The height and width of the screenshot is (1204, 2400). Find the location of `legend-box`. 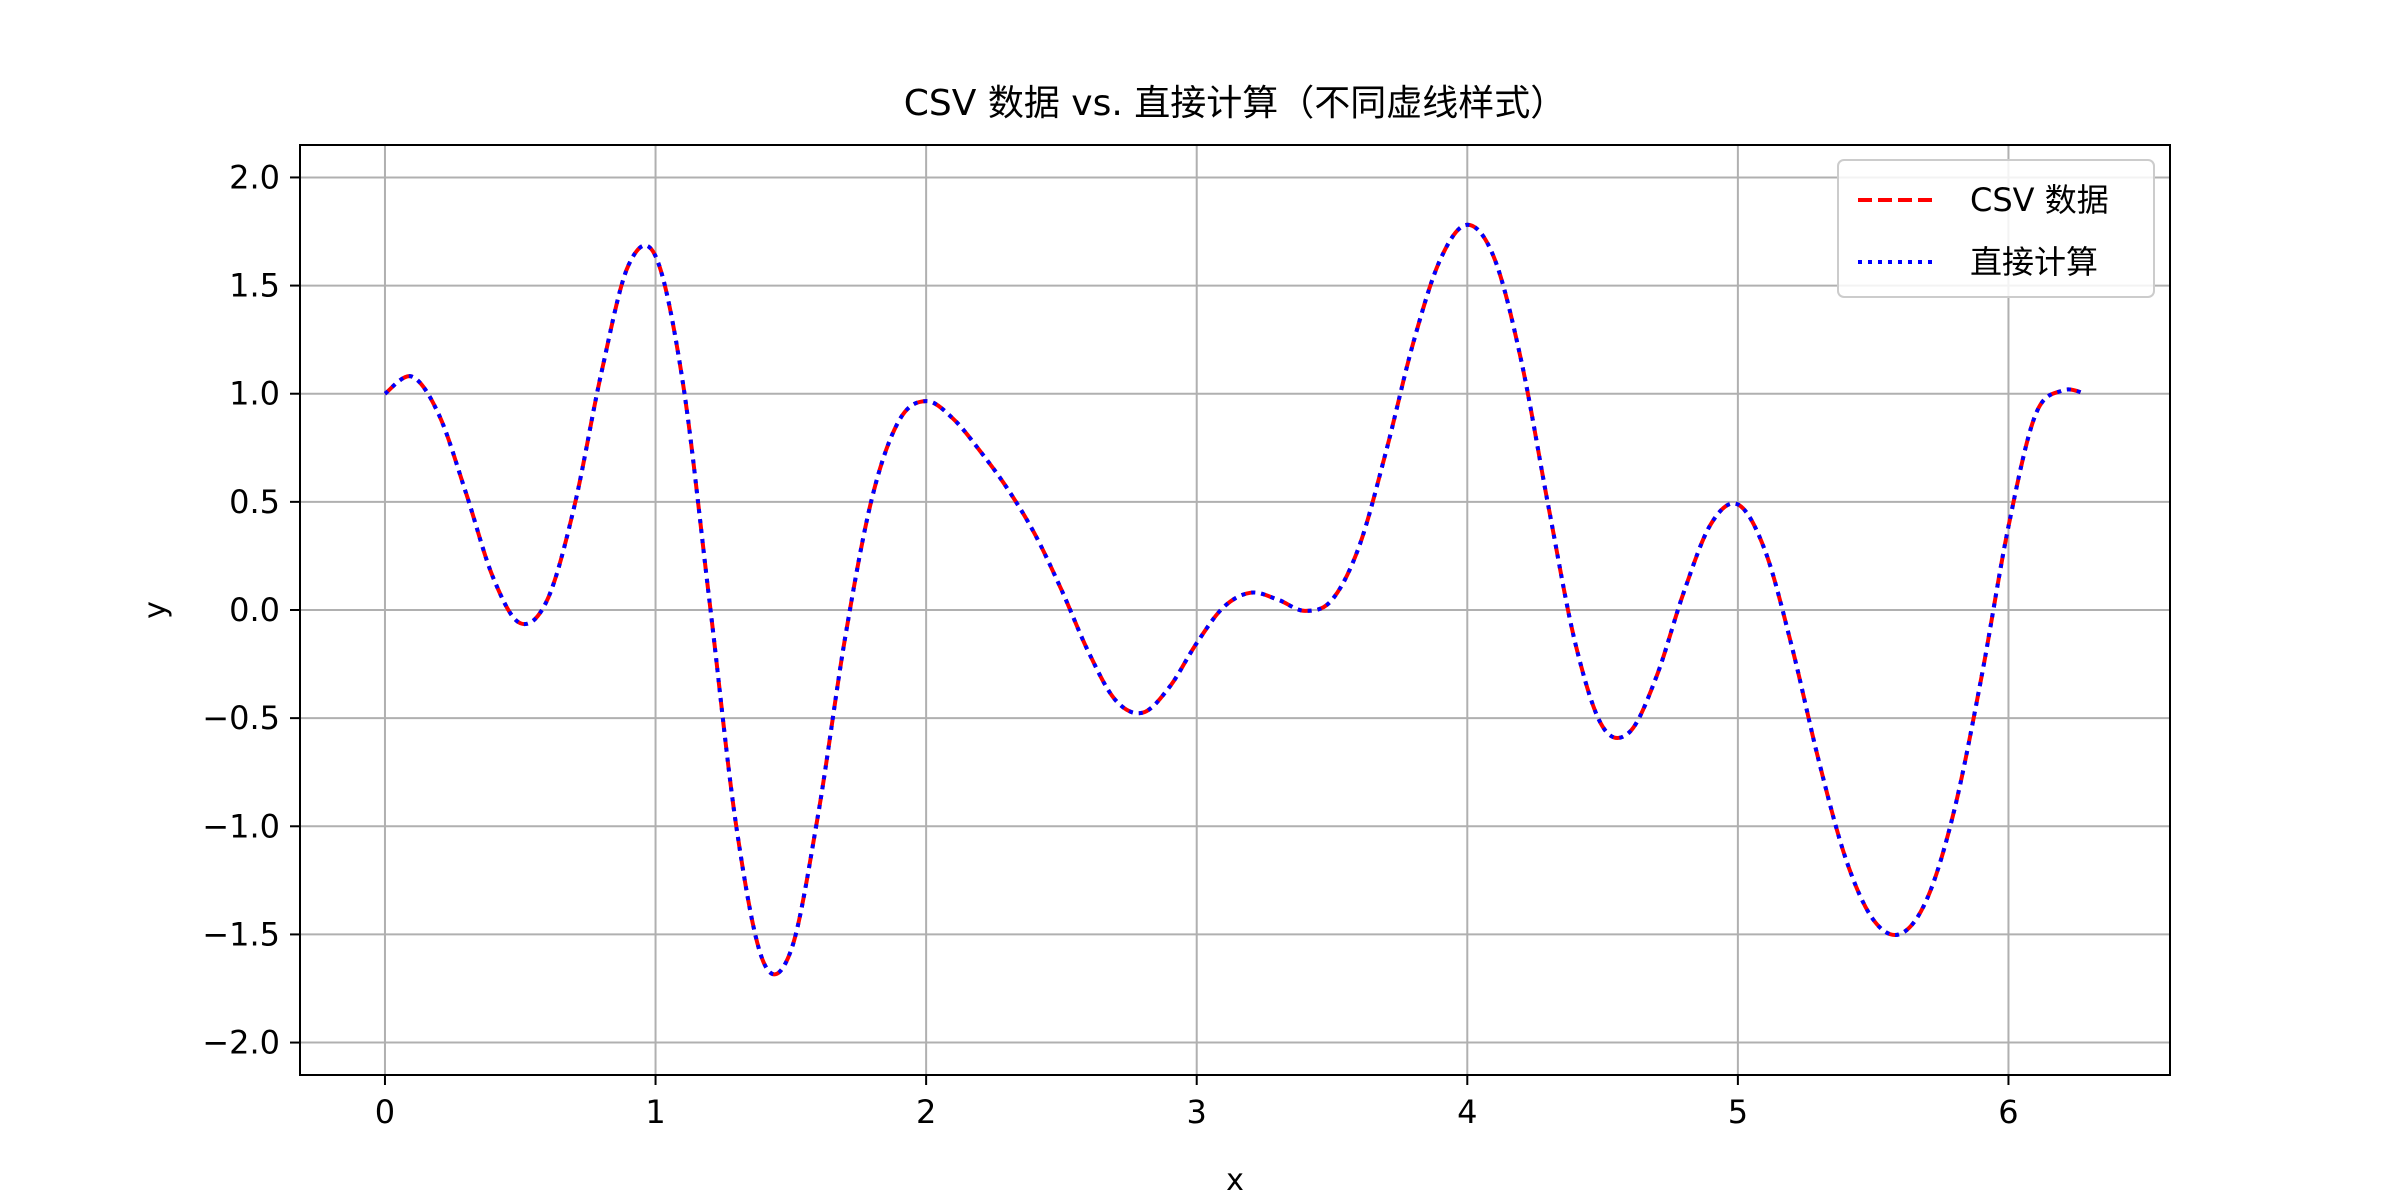

legend-box is located at coordinates (1996, 228).